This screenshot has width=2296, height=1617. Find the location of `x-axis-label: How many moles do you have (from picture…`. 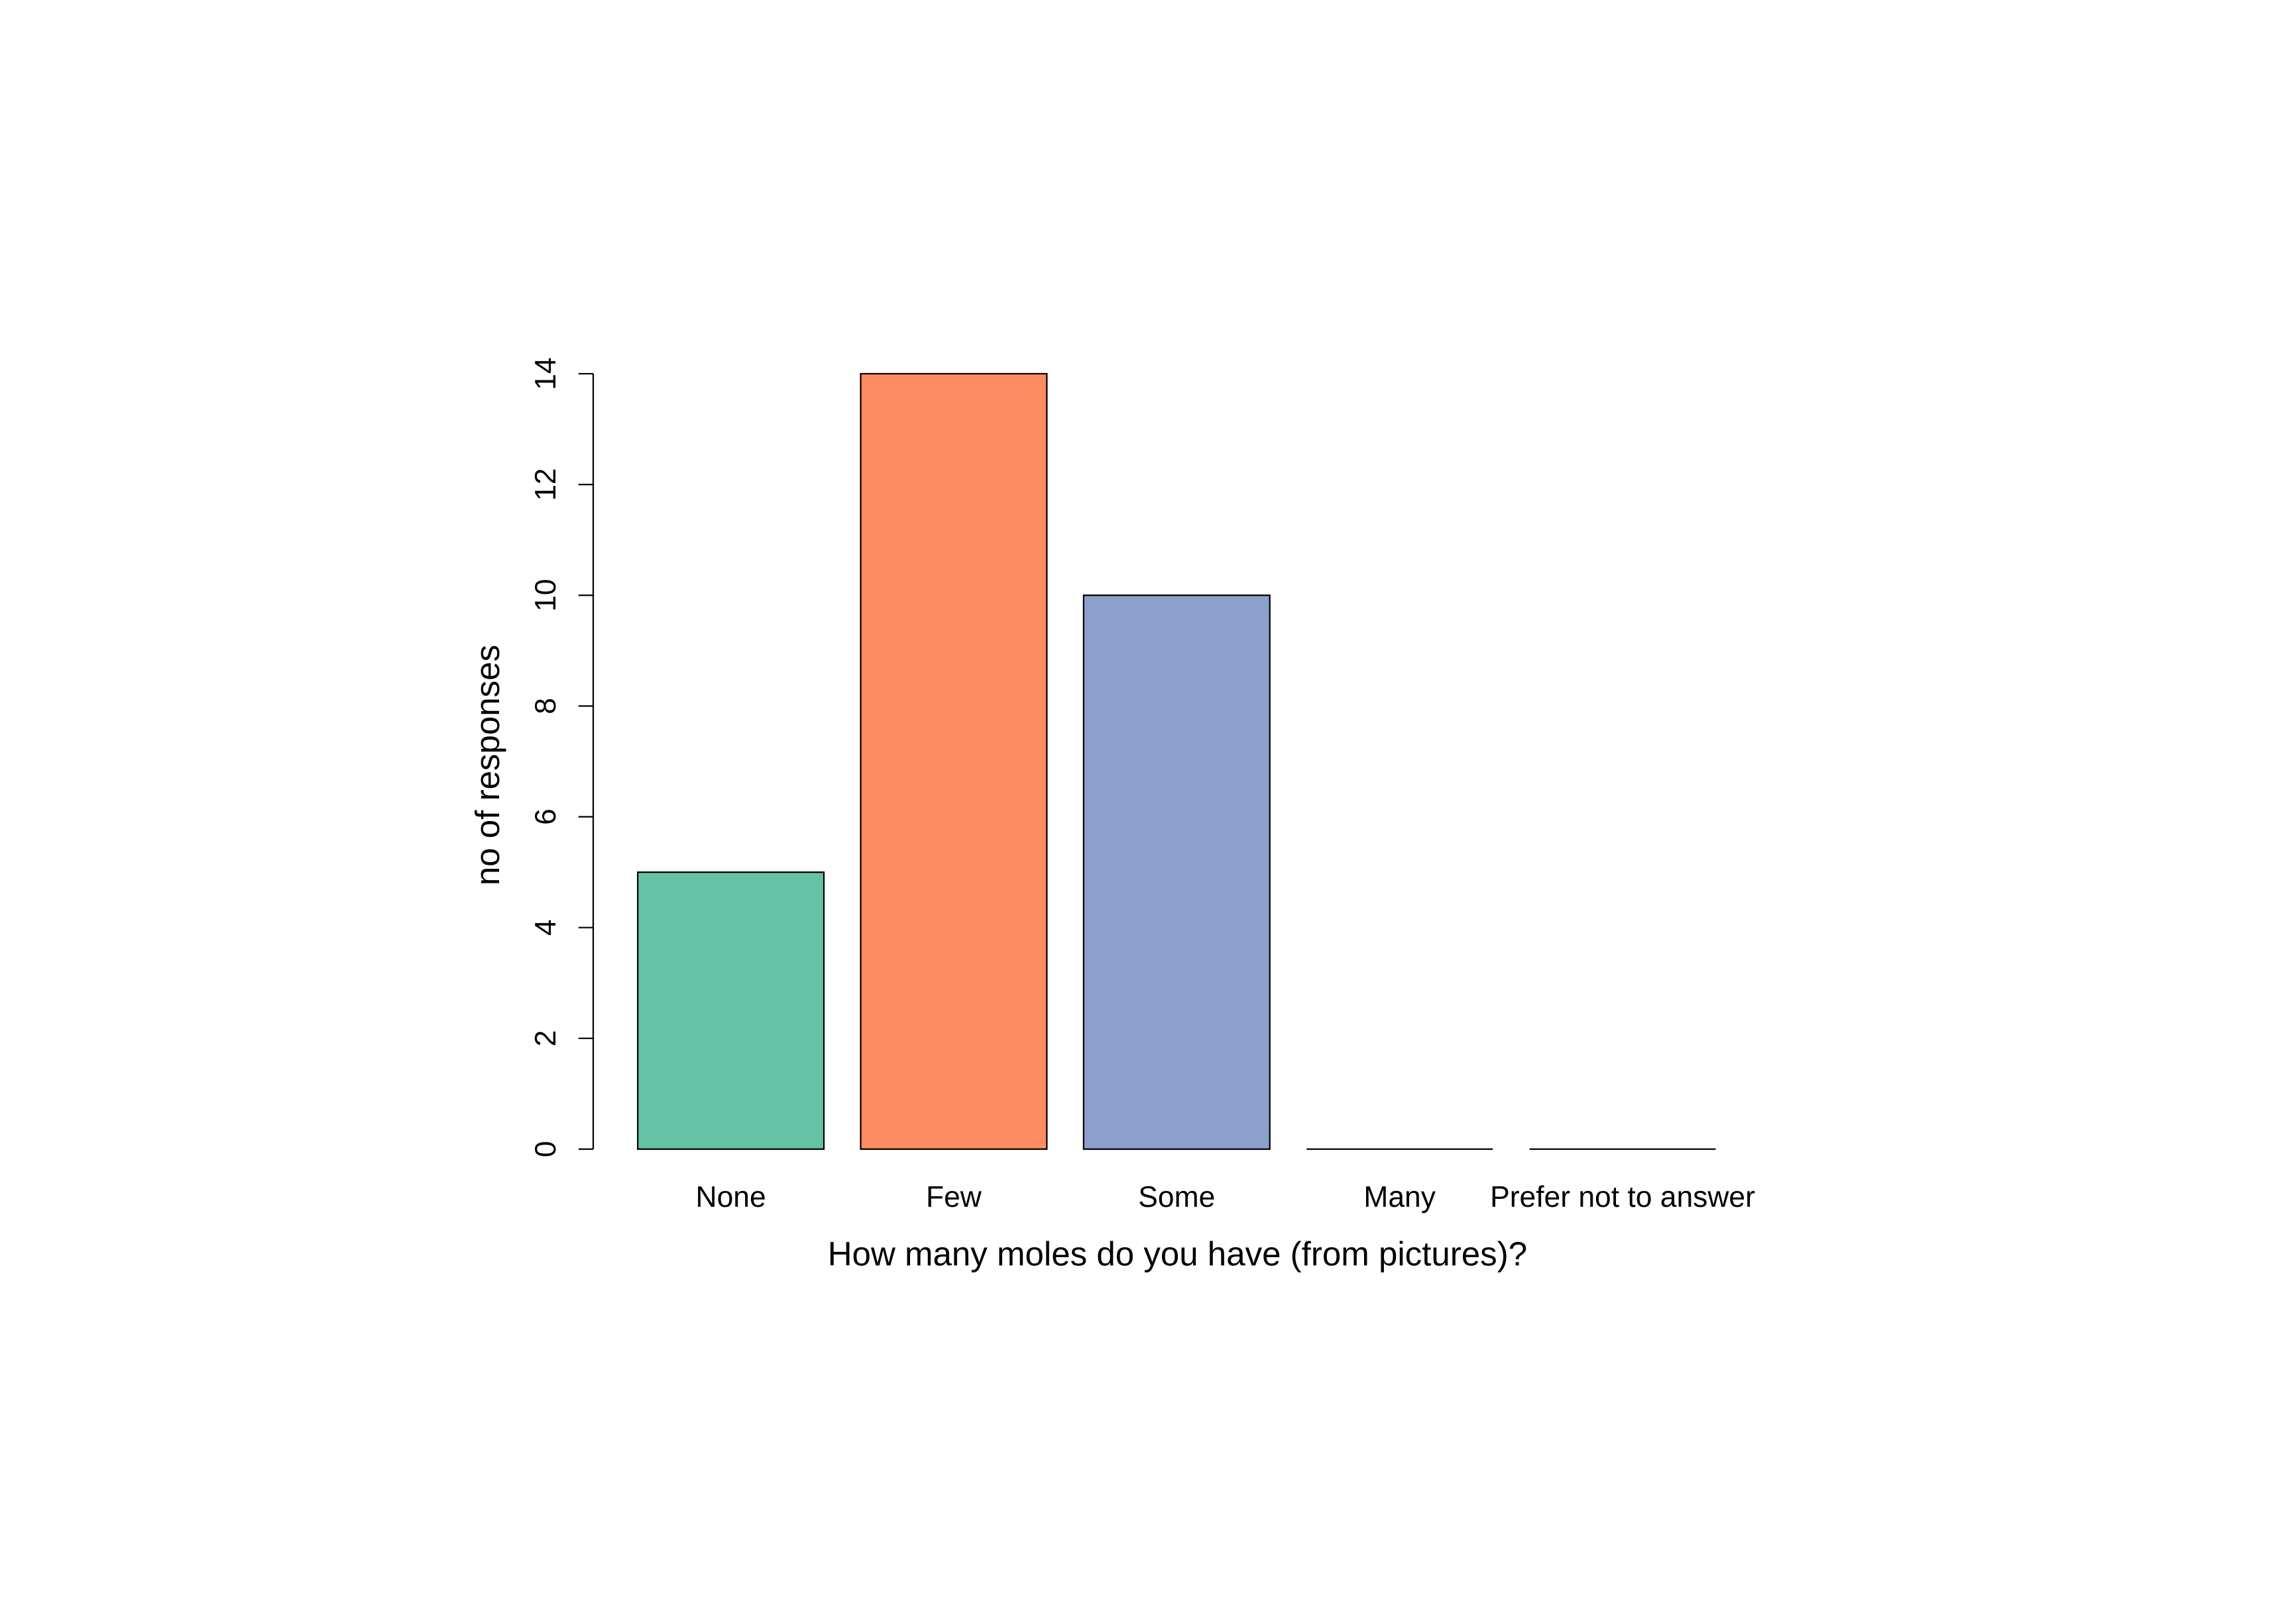

x-axis-label: How many moles do you have (from picture… is located at coordinates (1177, 1254).